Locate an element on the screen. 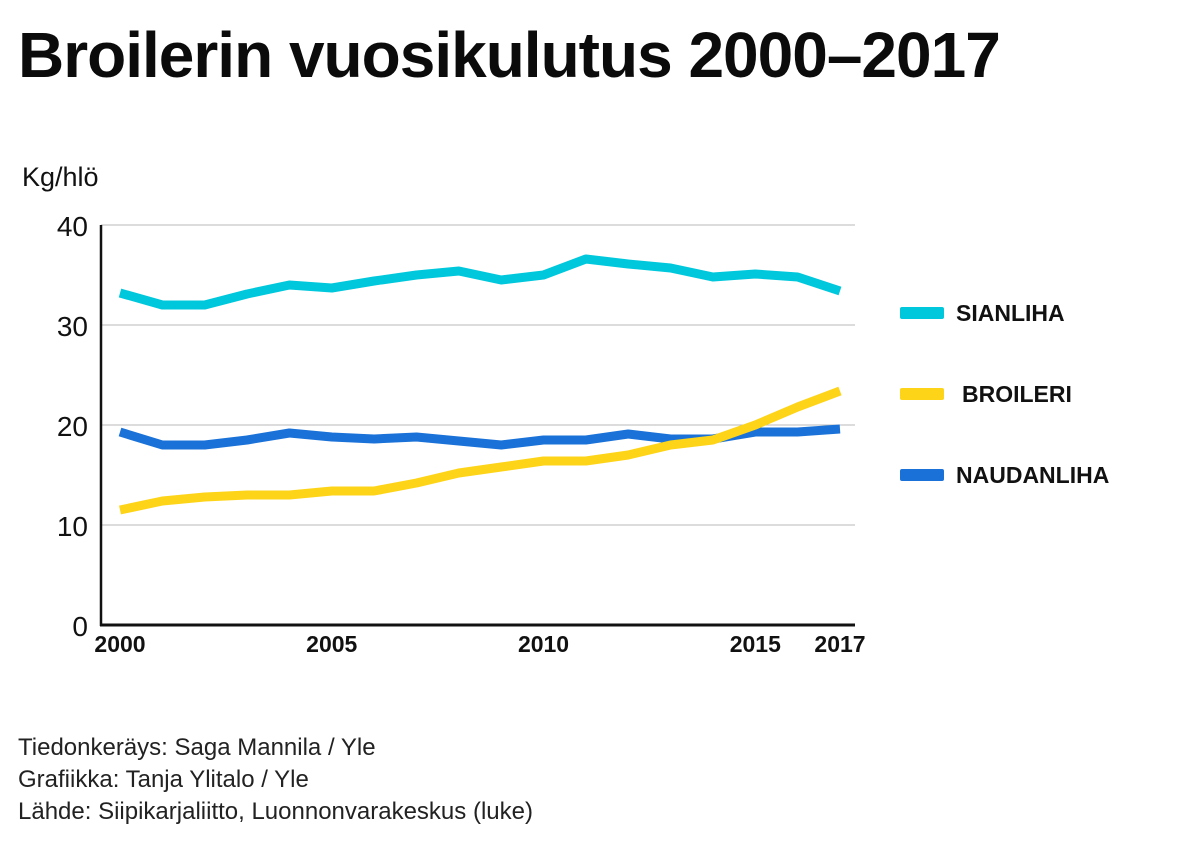 The height and width of the screenshot is (864, 1199). y-tick-label: 40 is located at coordinates (72, 226).